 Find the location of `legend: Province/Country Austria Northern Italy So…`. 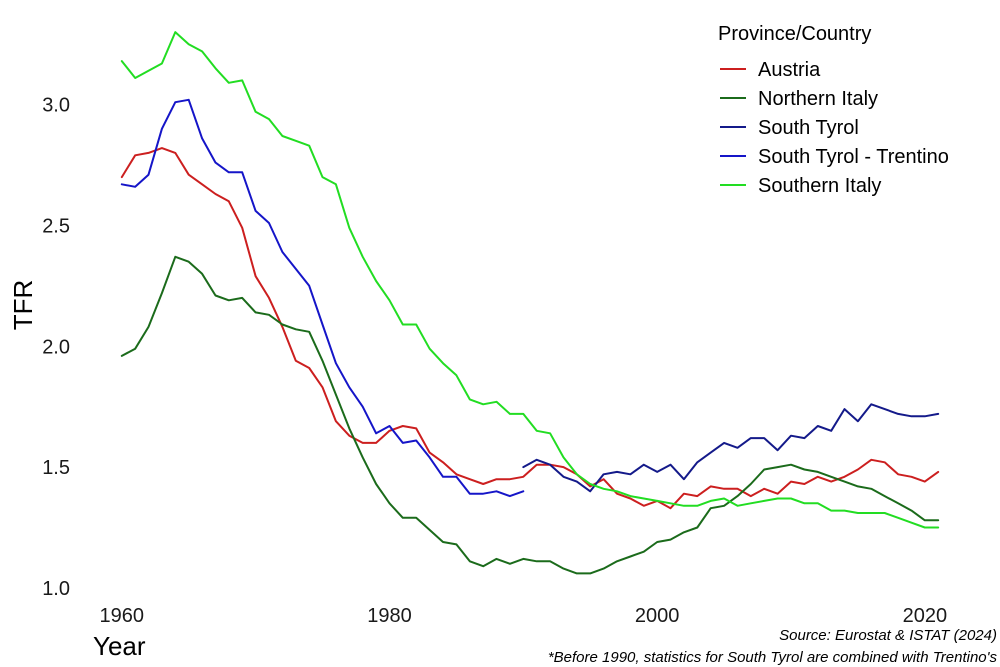

legend: Province/Country Austria Northern Italy So… is located at coordinates (833, 110).